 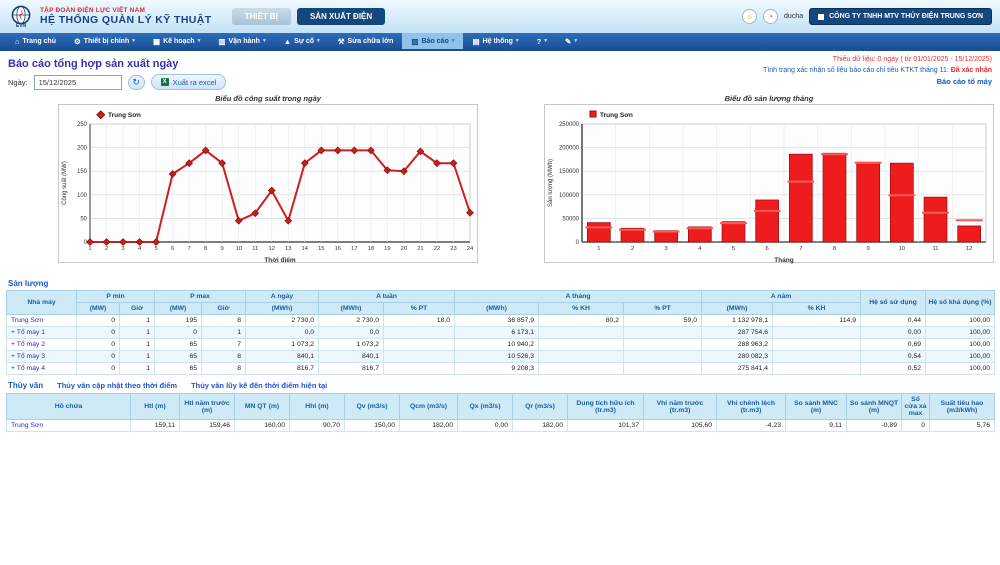 I want to click on col-hssd: Hệ số sử dụng, so click(x=893, y=302).